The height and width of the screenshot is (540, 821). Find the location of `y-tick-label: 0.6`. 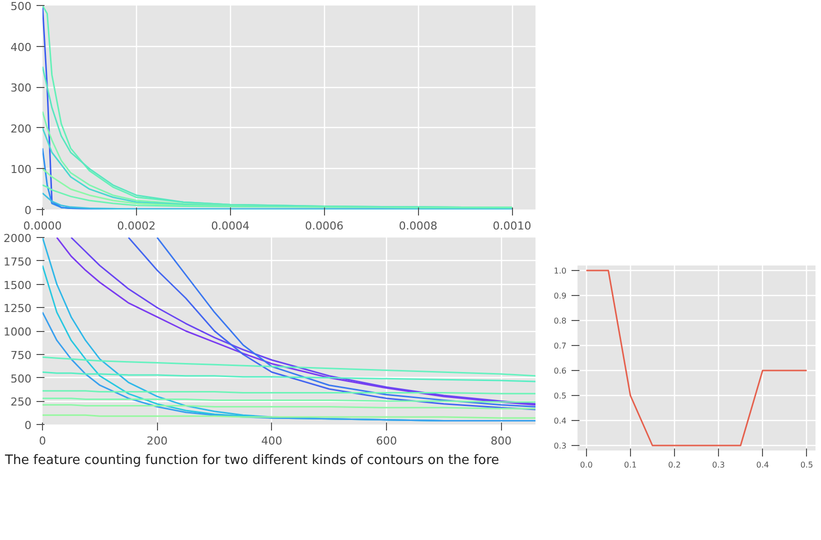

y-tick-label: 0.6 is located at coordinates (560, 371).